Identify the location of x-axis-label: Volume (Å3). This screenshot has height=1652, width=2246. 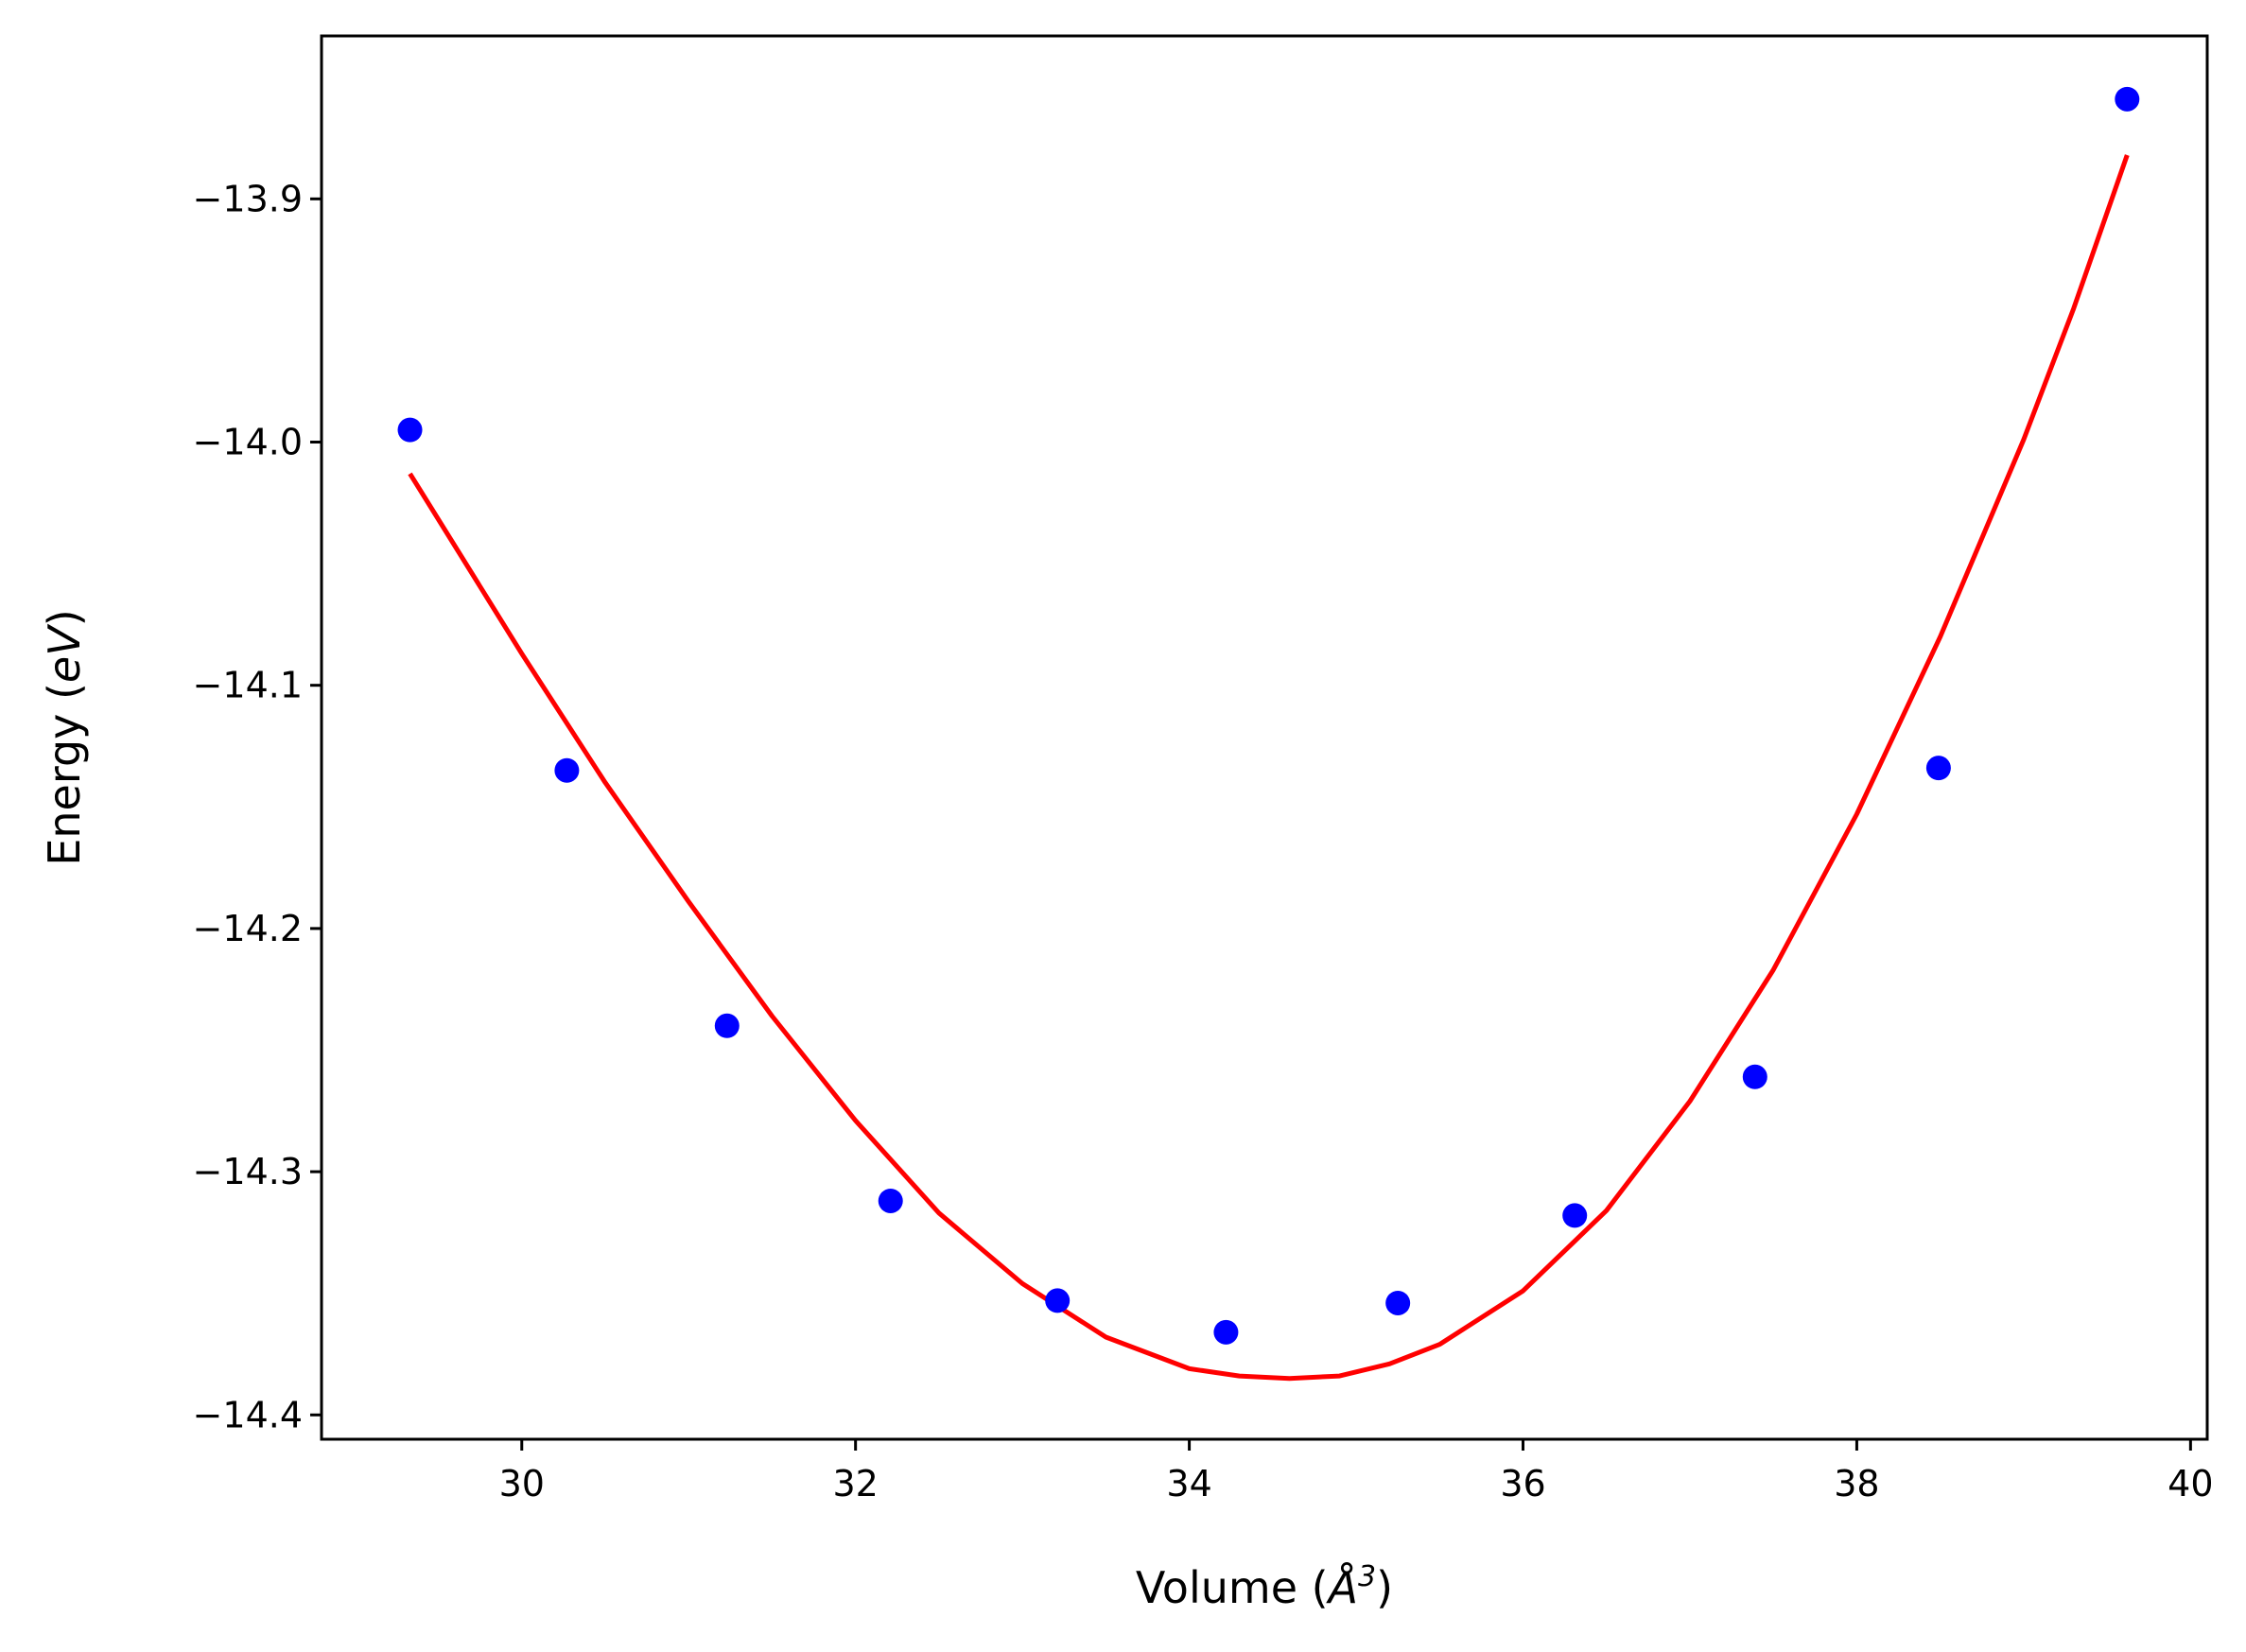
(1264, 1587).